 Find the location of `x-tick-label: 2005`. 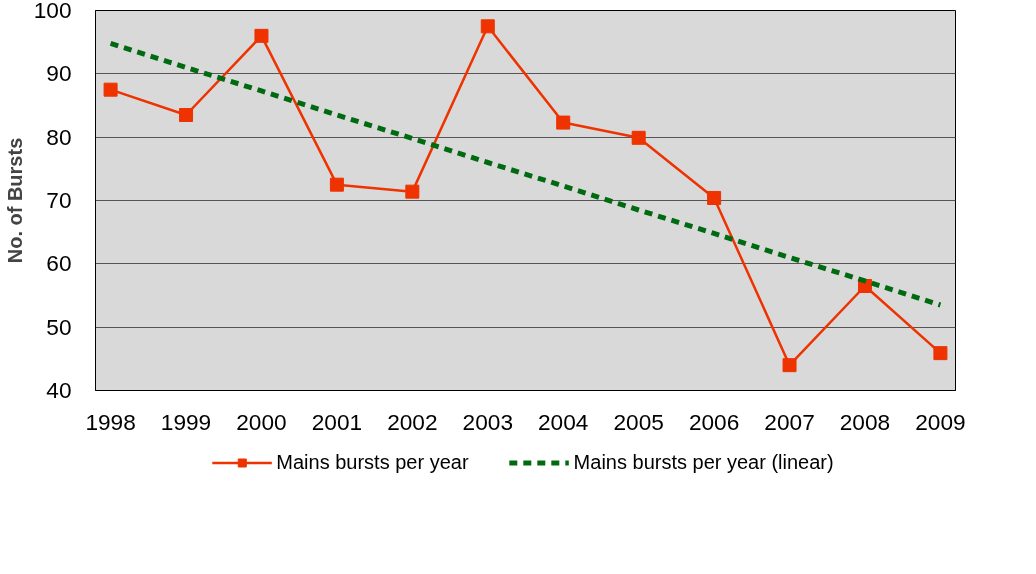

x-tick-label: 2005 is located at coordinates (638, 421).